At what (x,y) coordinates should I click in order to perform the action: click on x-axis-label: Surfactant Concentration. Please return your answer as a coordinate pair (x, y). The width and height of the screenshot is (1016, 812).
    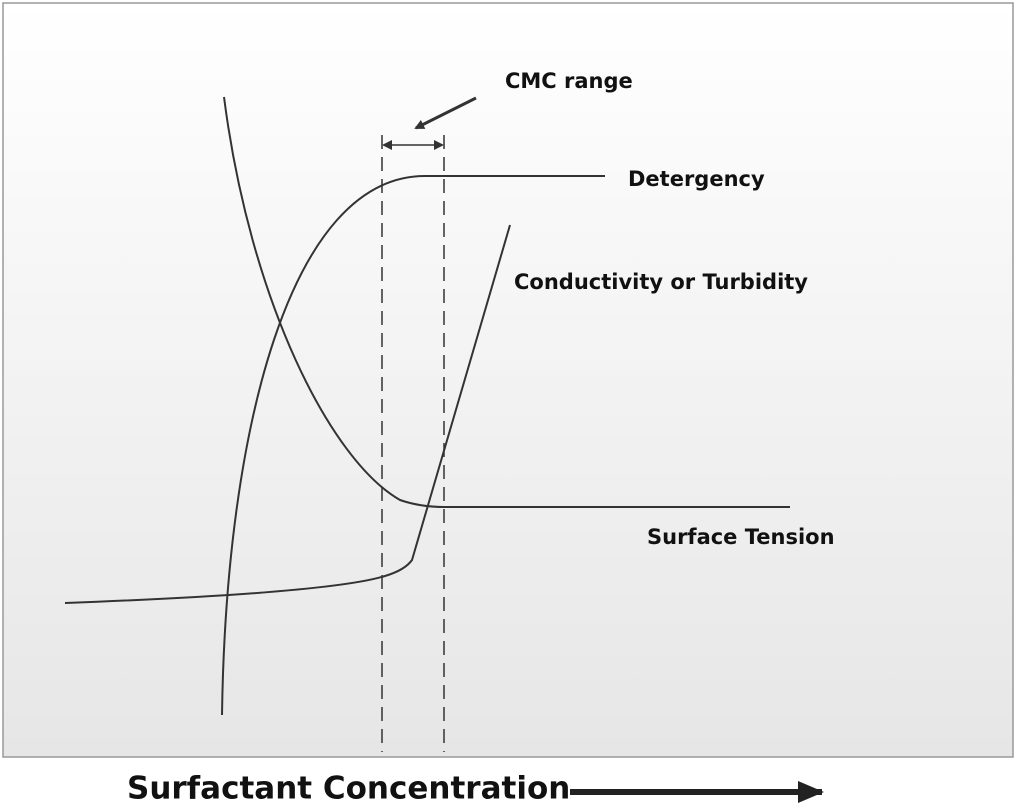
    Looking at the image, I should click on (348, 789).